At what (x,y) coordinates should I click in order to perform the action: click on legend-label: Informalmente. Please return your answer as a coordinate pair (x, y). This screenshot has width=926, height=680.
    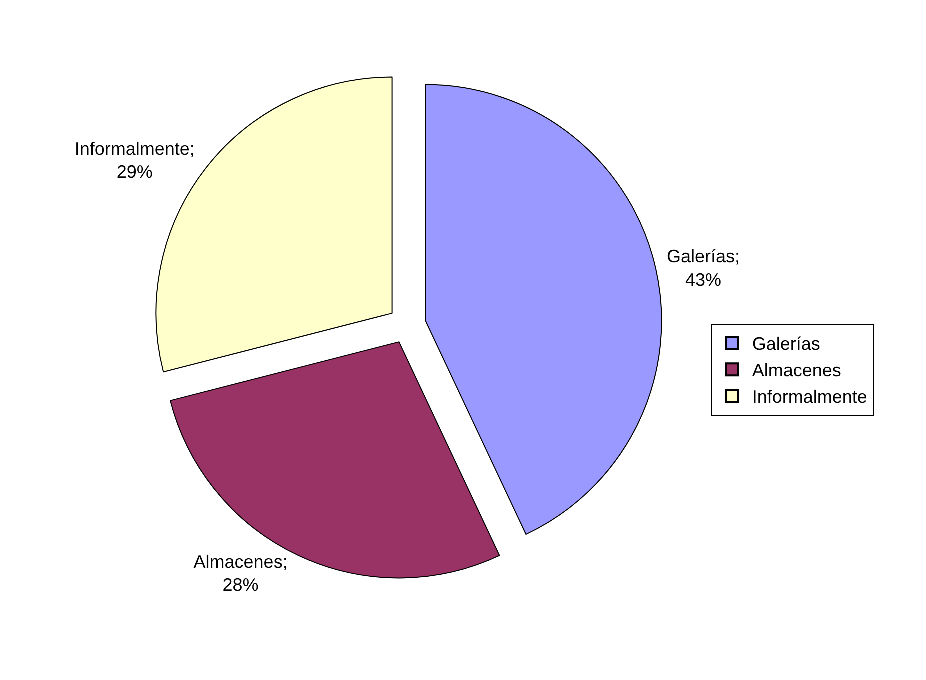
    Looking at the image, I should click on (810, 397).